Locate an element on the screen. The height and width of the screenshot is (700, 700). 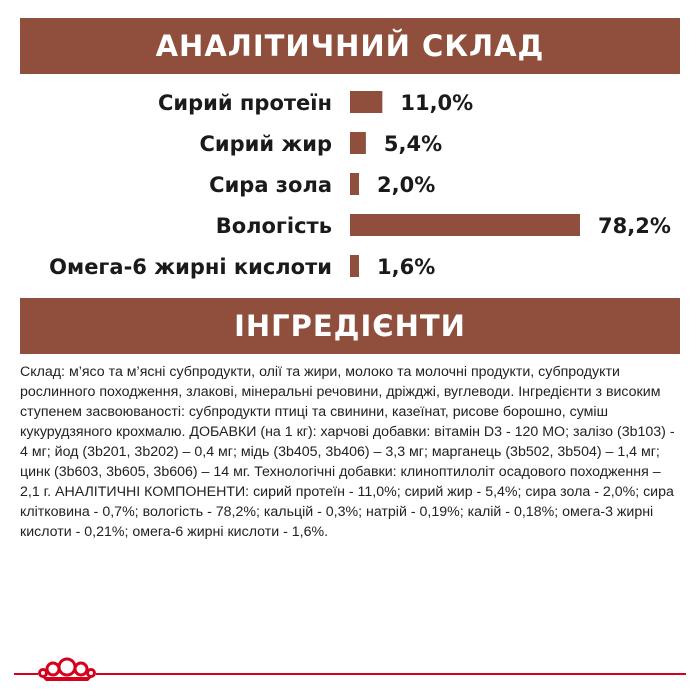
footer-divider-left is located at coordinates (26, 674).